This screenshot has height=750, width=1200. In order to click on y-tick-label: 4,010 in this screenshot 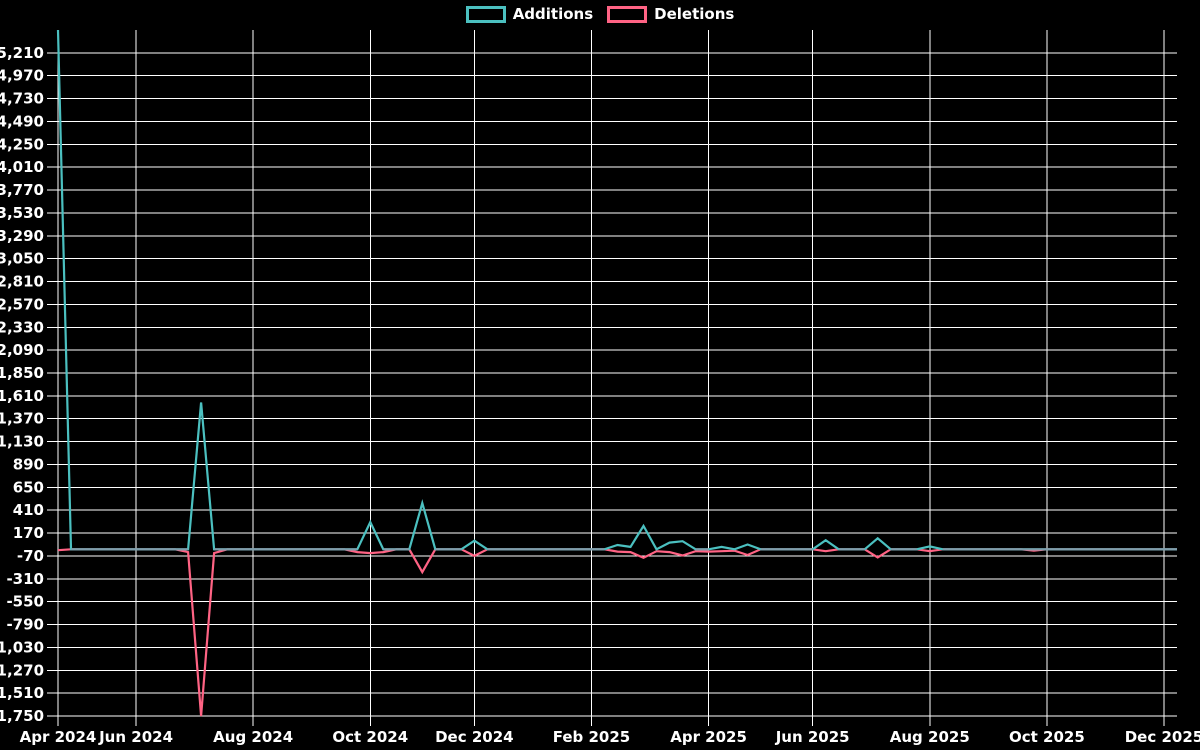, I will do `click(22, 167)`.